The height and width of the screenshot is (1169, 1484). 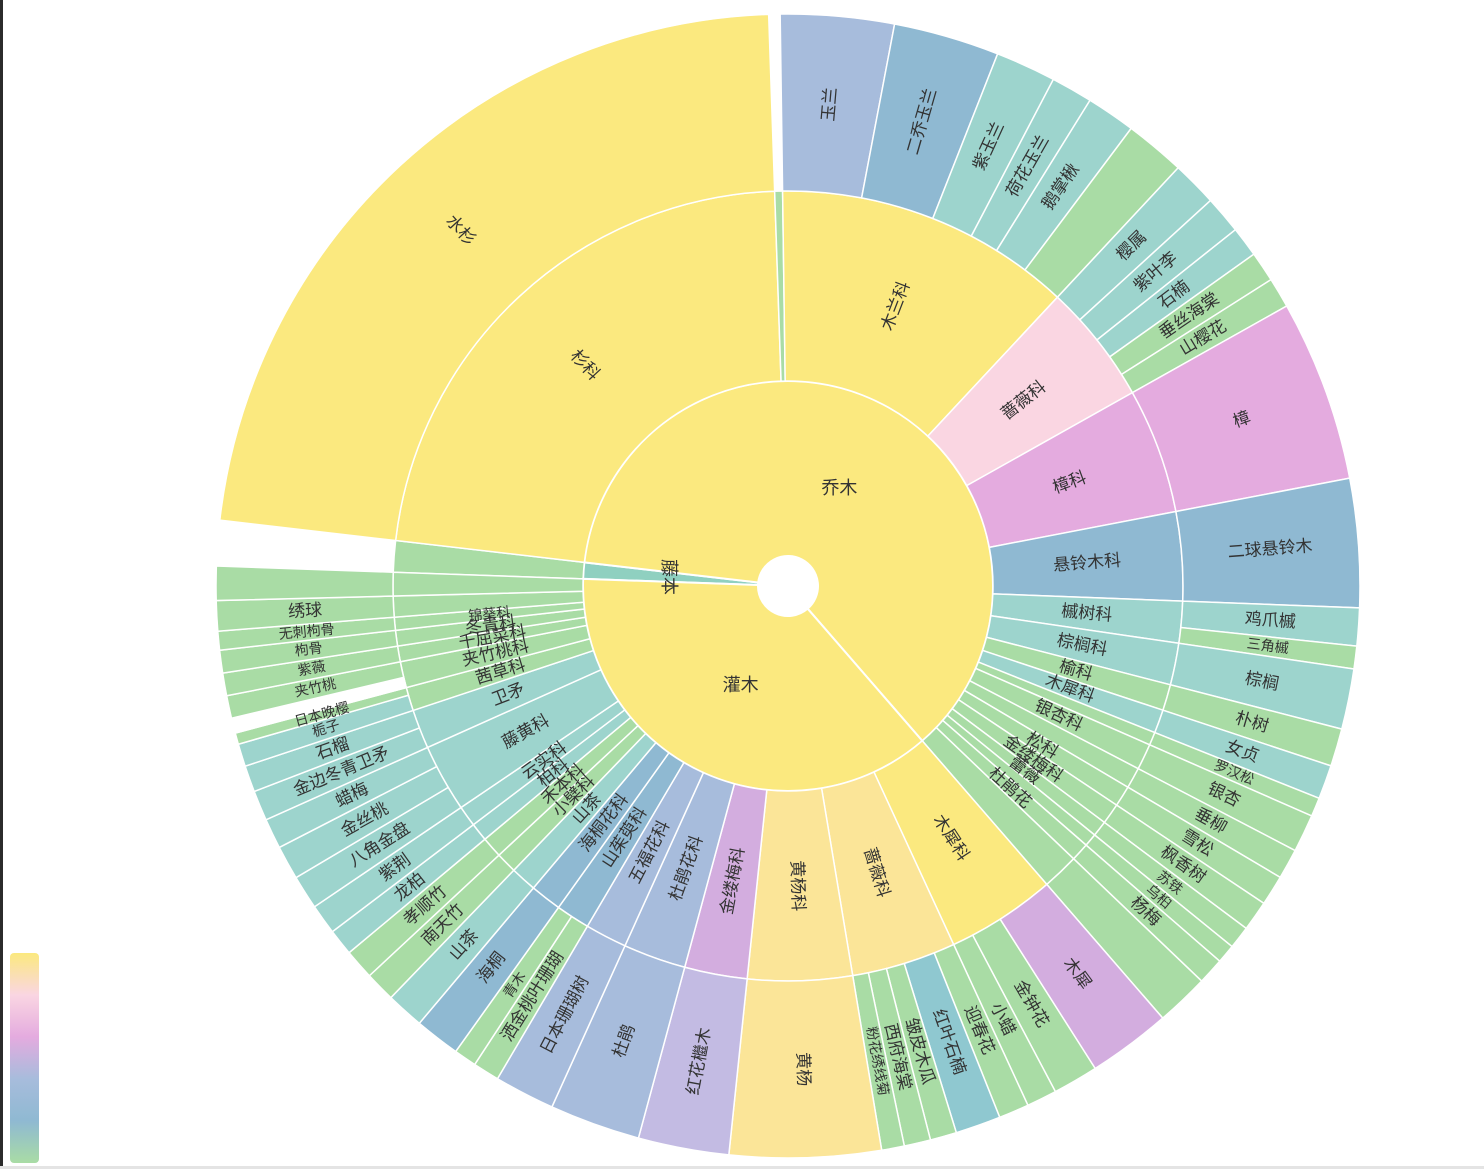 I want to click on sector-label: 栀子, so click(x=325, y=729).